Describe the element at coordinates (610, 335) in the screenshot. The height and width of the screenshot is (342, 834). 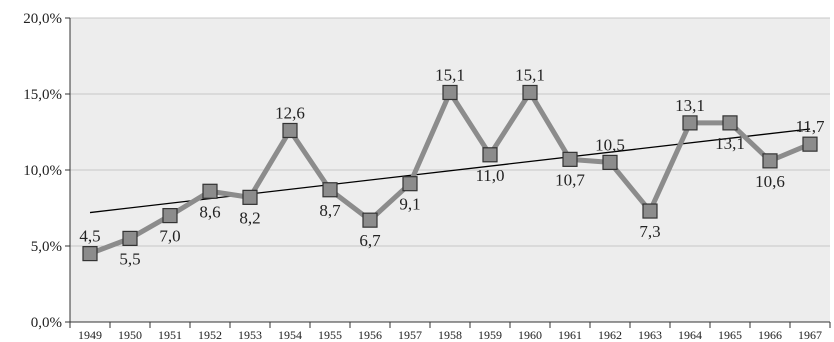
I see `x-tick-label-1962: 1962` at that location.